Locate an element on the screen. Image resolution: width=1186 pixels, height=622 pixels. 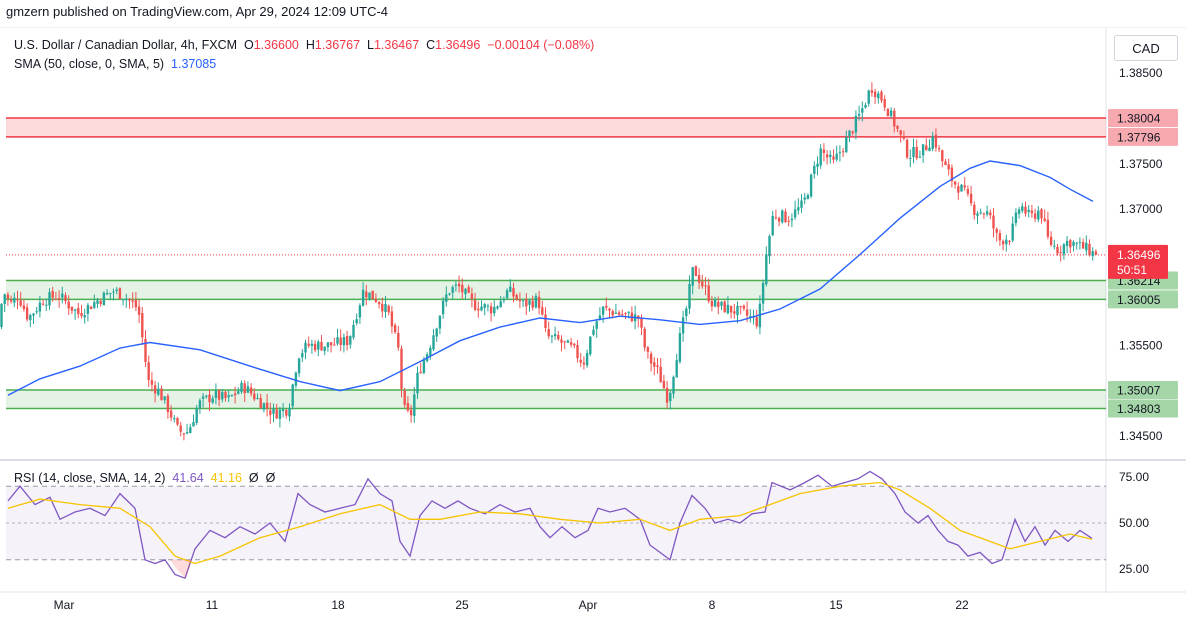
support-2-top-badge-label: 1.35007 is located at coordinates (1139, 390).